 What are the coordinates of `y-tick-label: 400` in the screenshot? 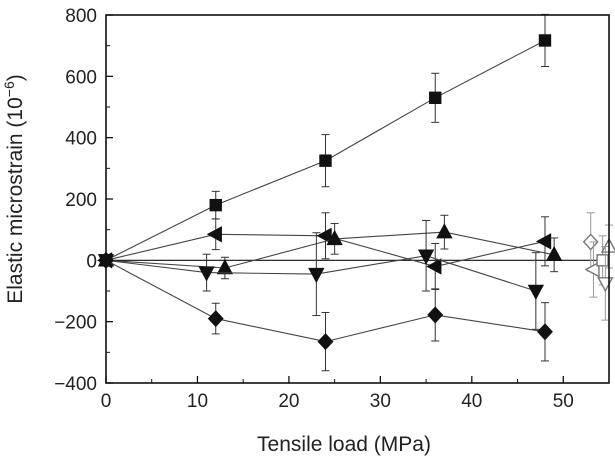 It's located at (81, 139).